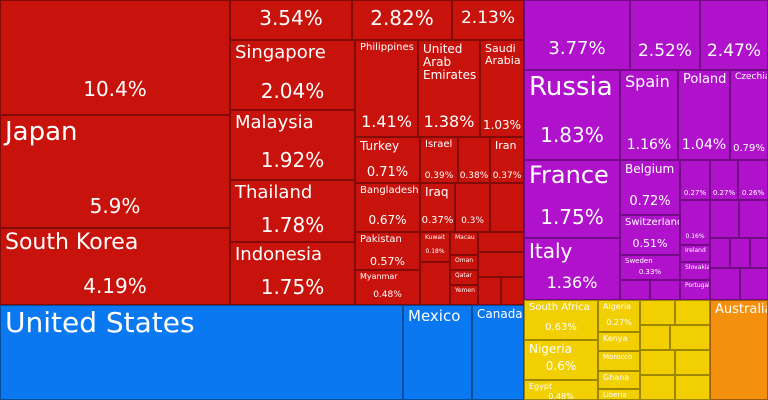 This screenshot has height=400, width=768. Describe the element at coordinates (551, 251) in the screenshot. I see `cell-name: Italy` at that location.